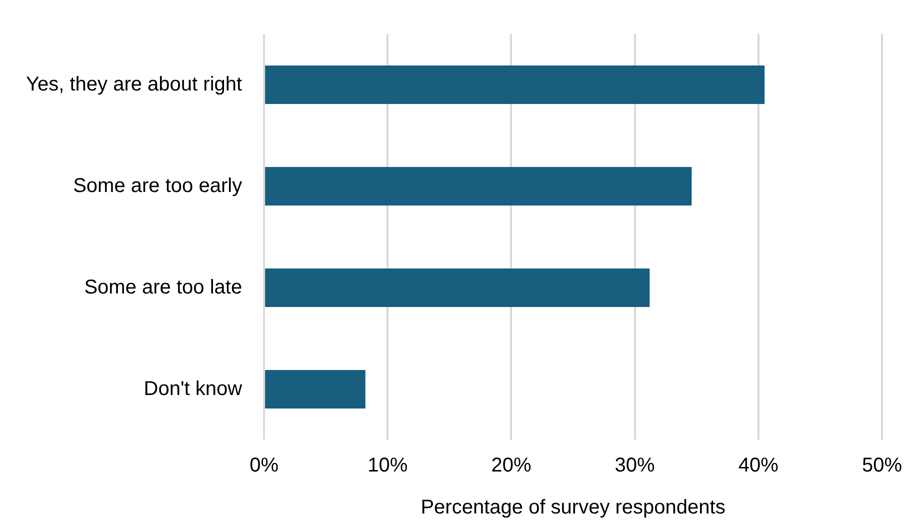 This screenshot has height=524, width=916. I want to click on y-tick-label: Some are too early, so click(157, 185).